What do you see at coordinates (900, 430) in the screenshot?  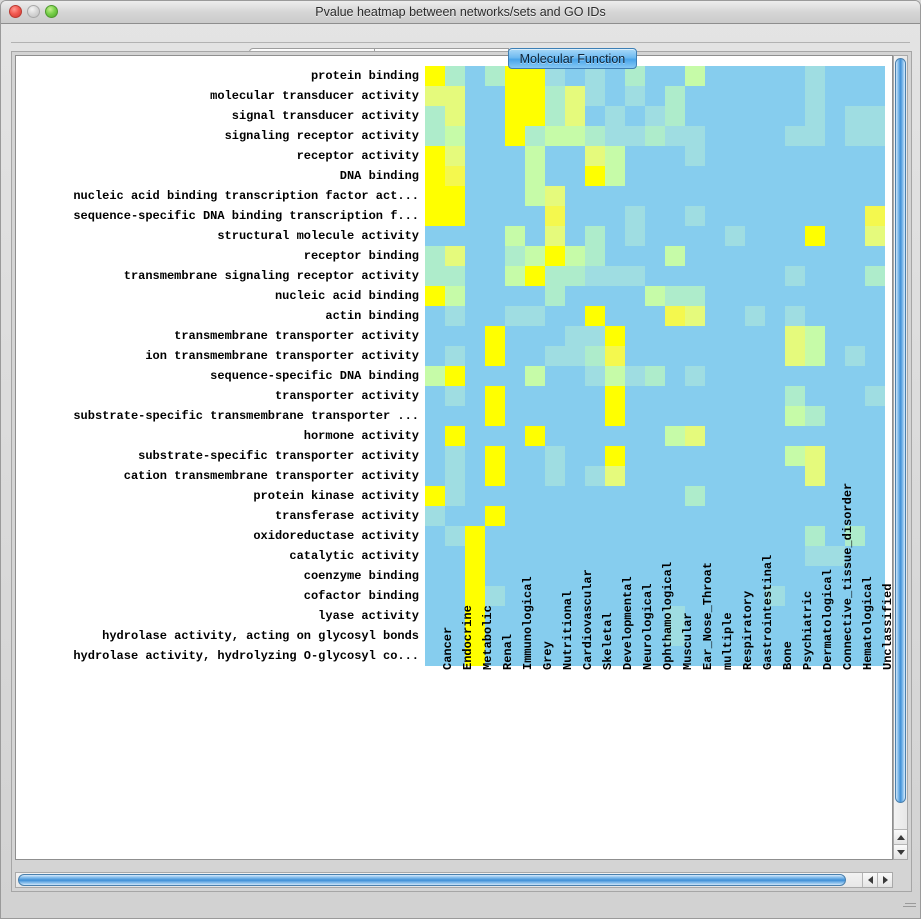 I see `vertical-scrollbar-thumb` at bounding box center [900, 430].